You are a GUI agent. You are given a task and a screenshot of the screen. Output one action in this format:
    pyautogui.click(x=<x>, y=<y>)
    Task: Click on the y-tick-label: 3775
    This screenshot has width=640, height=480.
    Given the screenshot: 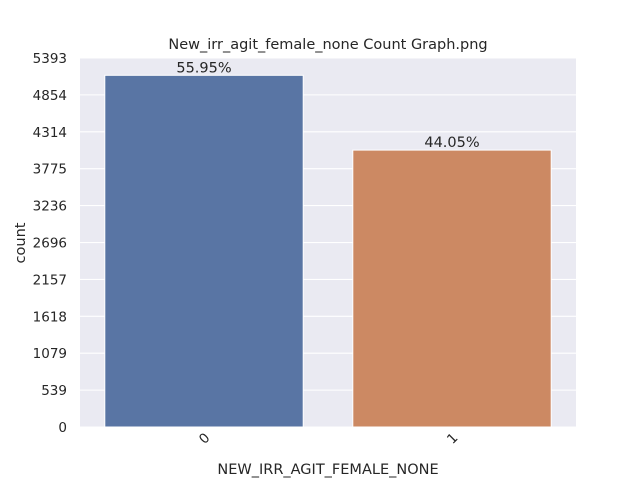 What is the action you would take?
    pyautogui.click(x=50, y=170)
    